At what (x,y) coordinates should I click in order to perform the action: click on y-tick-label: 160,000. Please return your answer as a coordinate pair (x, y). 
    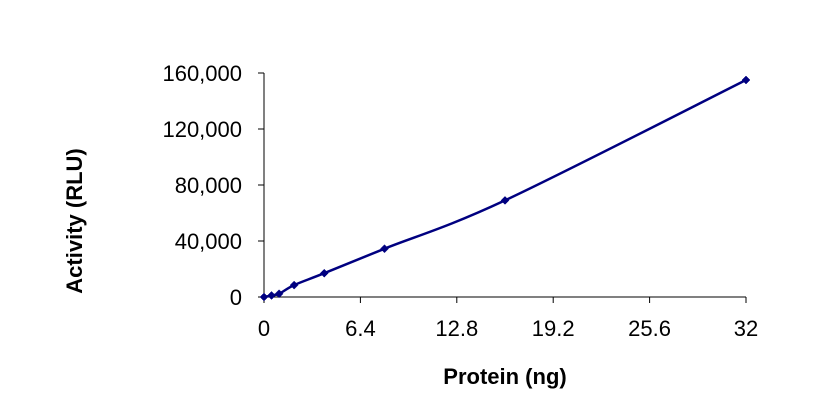
    Looking at the image, I should click on (202, 73).